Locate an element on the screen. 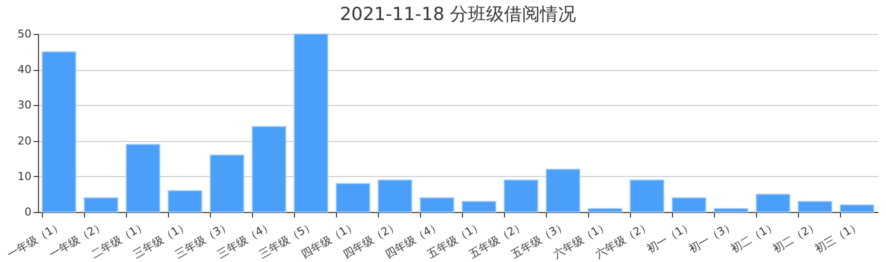  y-tick-label: 0 is located at coordinates (28, 212).